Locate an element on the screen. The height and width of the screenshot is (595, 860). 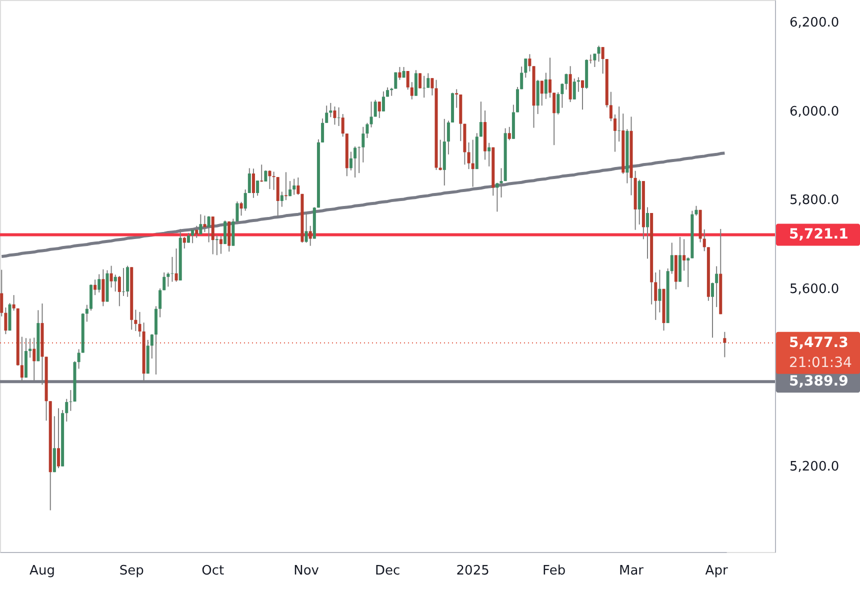
ref-line-label: 5,721.1 is located at coordinates (818, 234).